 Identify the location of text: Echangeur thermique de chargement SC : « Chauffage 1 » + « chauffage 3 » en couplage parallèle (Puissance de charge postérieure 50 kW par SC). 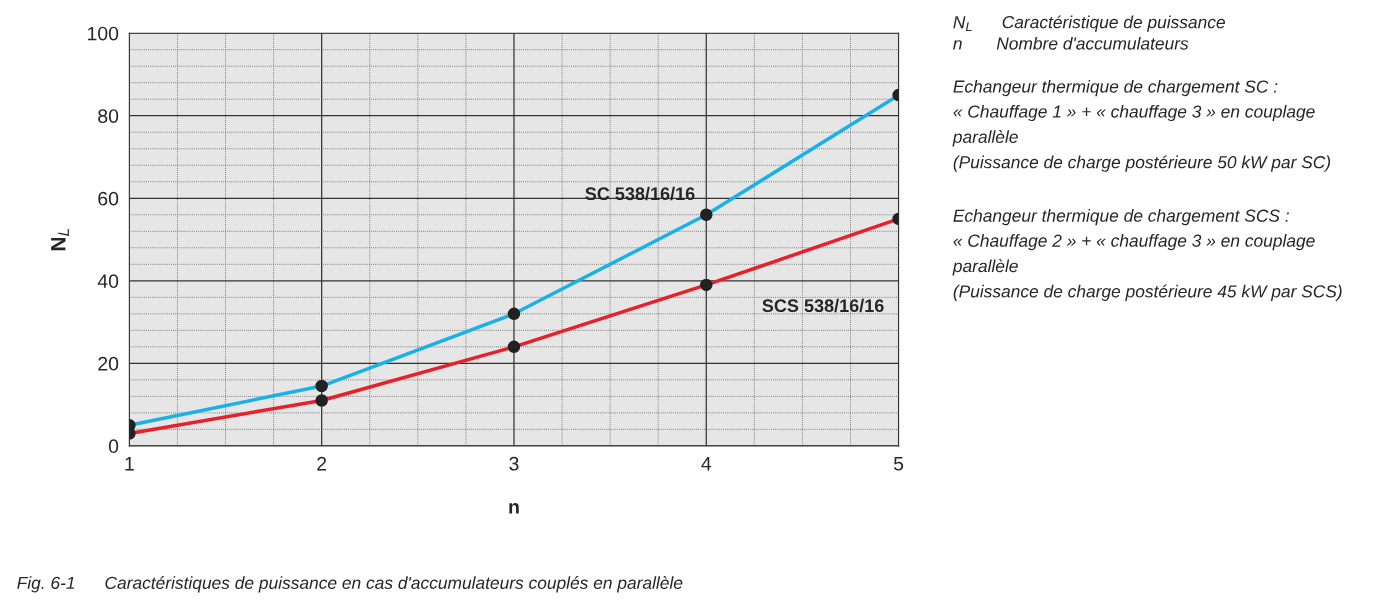
(1141, 125).